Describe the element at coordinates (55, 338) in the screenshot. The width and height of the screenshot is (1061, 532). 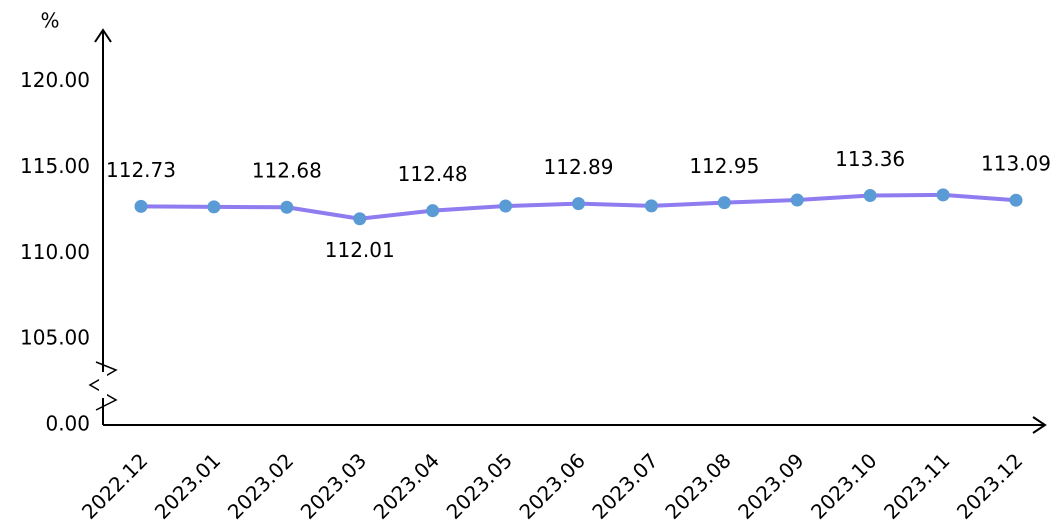
I see `y-tick-label: 105.00` at that location.